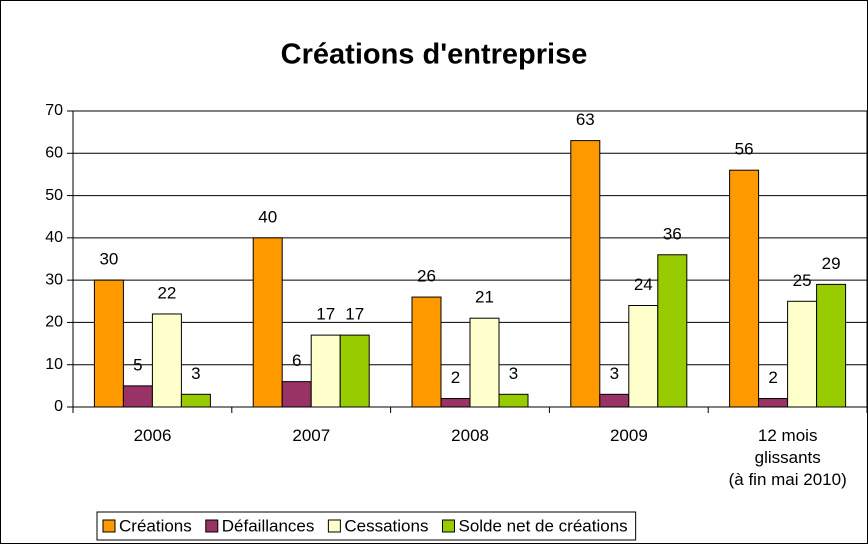 This screenshot has width=868, height=544. Describe the element at coordinates (585, 119) in the screenshot. I see `data-label: 63` at that location.